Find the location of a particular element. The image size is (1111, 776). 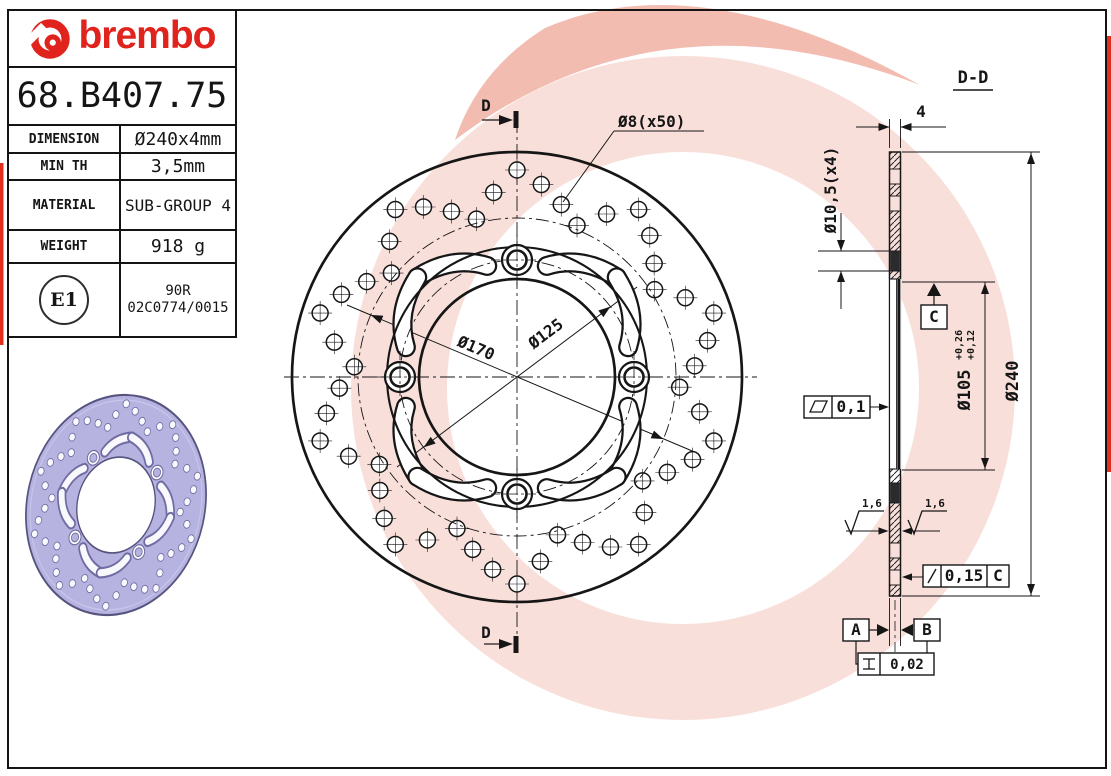

thickness-dim: 4 is located at coordinates (921, 111).